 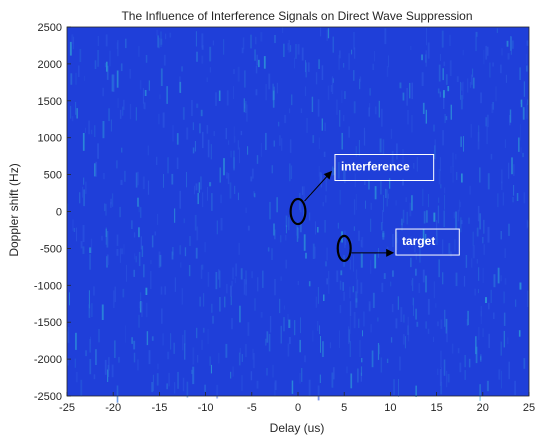 I want to click on x-tick-label: 10, so click(x=390, y=408).